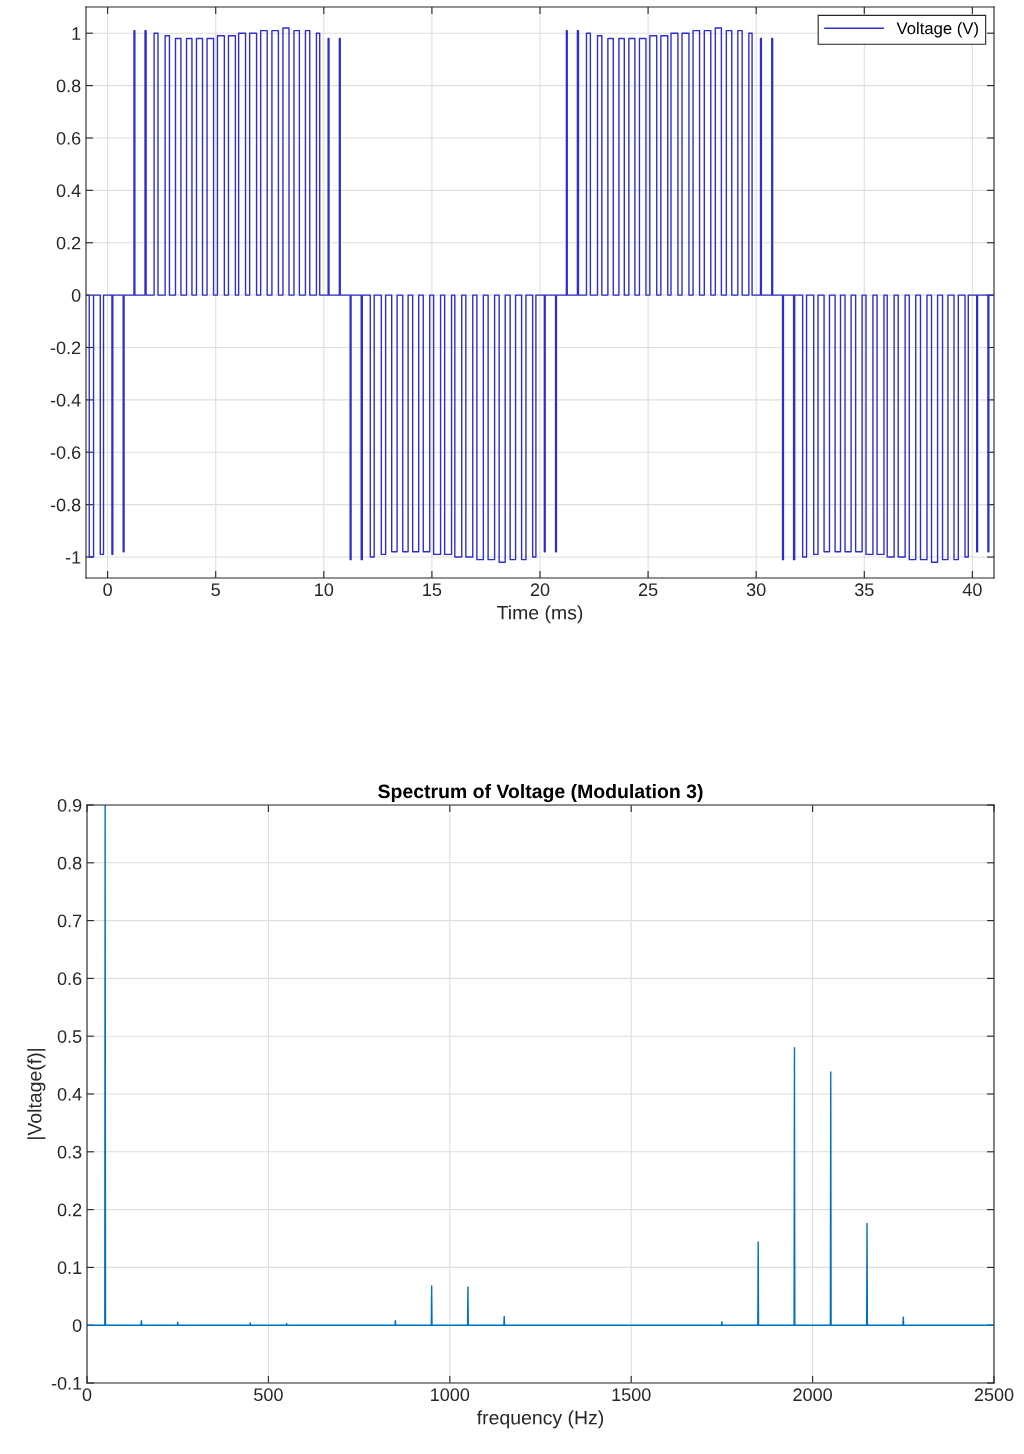  Describe the element at coordinates (937, 30) in the screenshot. I see `legend-label: Voltage (V)` at that location.